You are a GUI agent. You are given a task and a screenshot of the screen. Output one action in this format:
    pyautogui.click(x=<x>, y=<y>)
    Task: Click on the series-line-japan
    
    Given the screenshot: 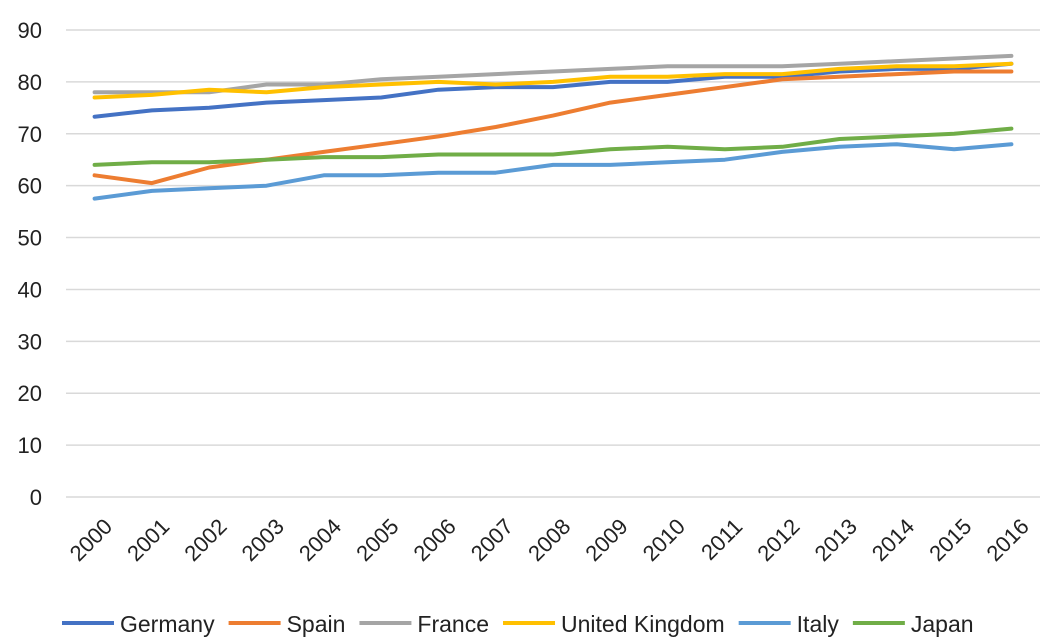 What is the action you would take?
    pyautogui.click(x=553, y=146)
    